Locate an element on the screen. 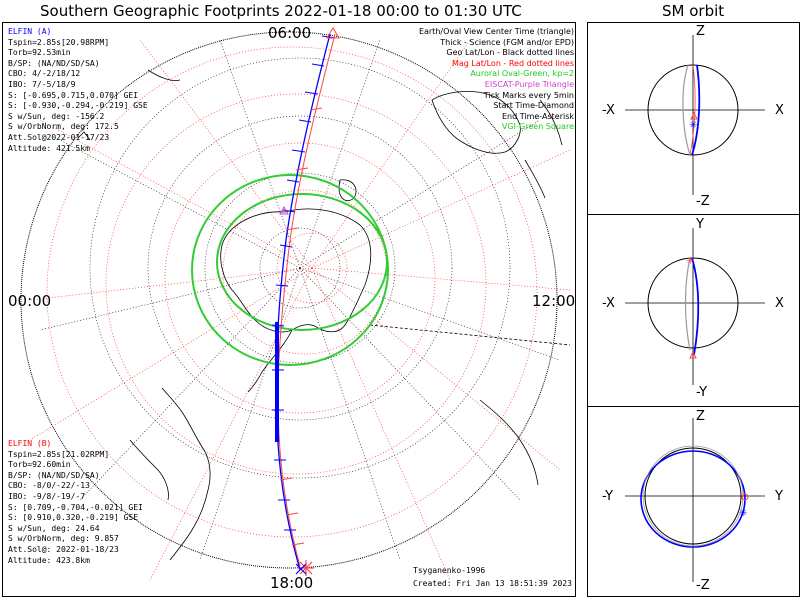  elfin-b-line: IBO: -9/8/-19/-7 is located at coordinates (47, 496).